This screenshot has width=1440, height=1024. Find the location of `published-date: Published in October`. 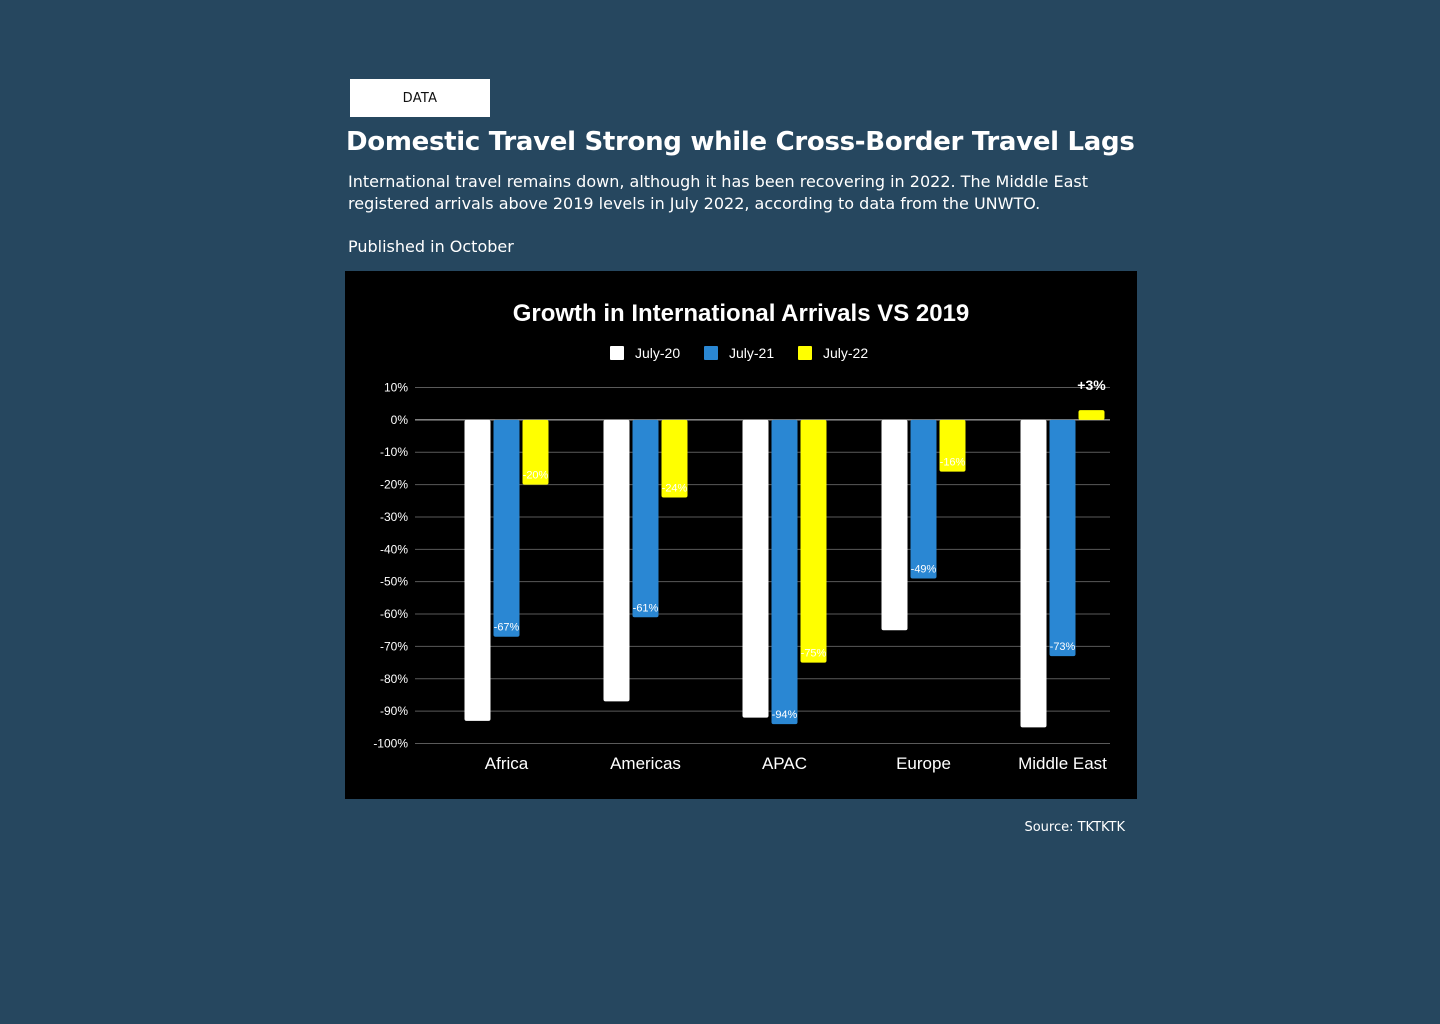

published-date: Published in October is located at coordinates (431, 246).